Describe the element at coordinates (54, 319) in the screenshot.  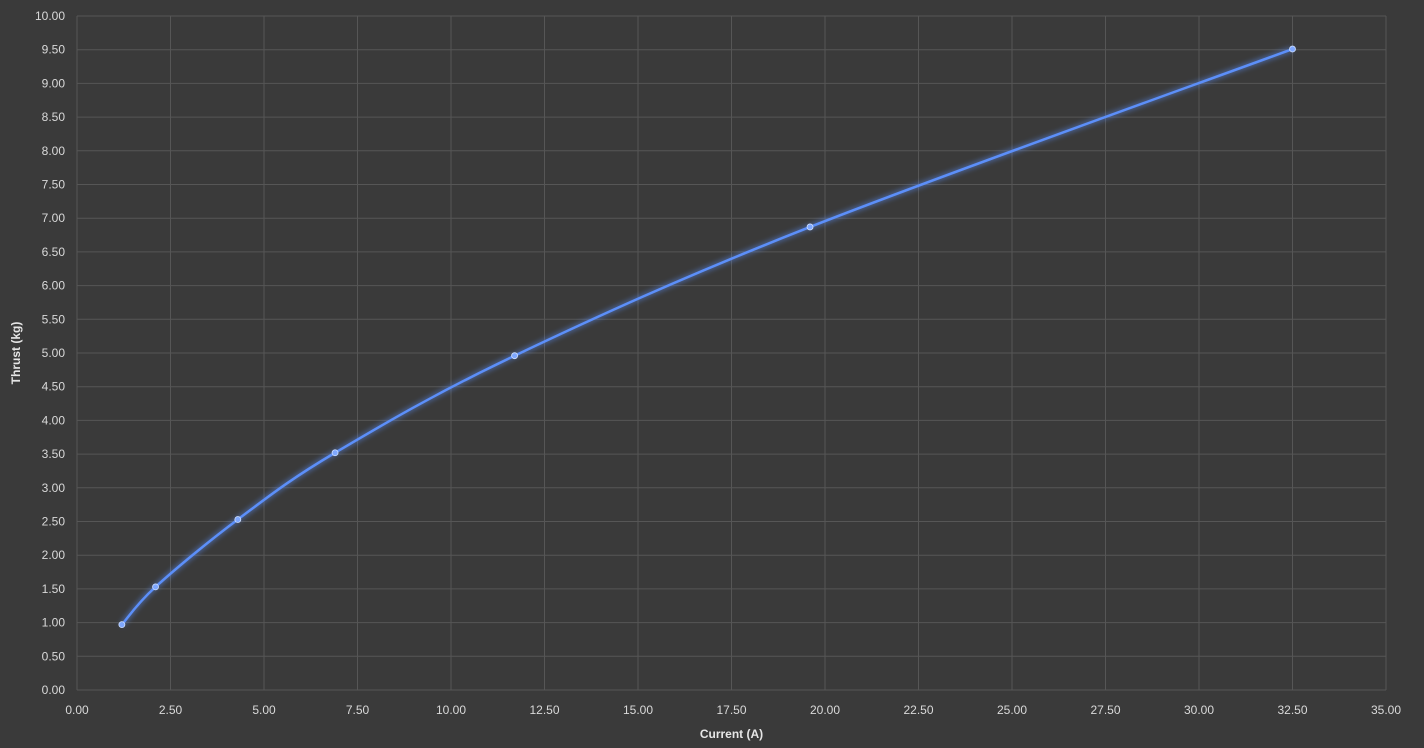
I see `y-tick-label: 5.50` at that location.